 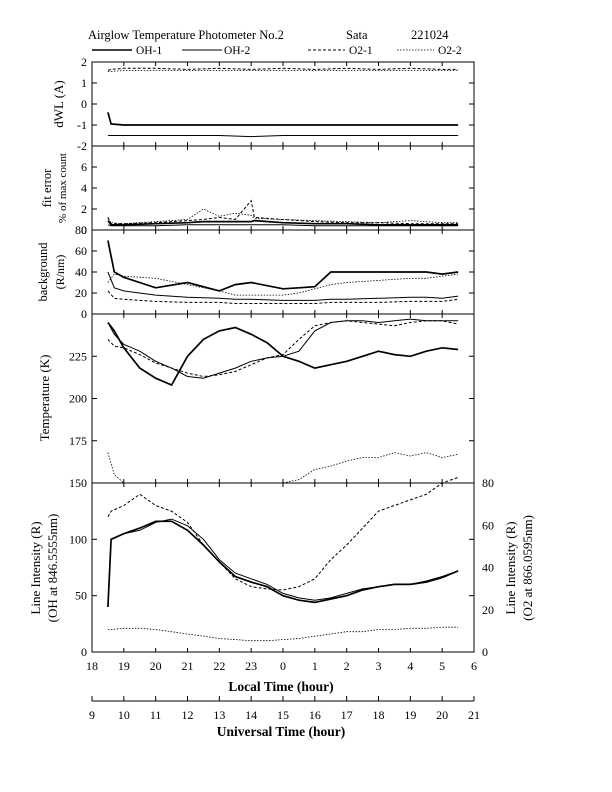 What do you see at coordinates (488, 568) in the screenshot?
I see `y-tick-label-right: 40` at bounding box center [488, 568].